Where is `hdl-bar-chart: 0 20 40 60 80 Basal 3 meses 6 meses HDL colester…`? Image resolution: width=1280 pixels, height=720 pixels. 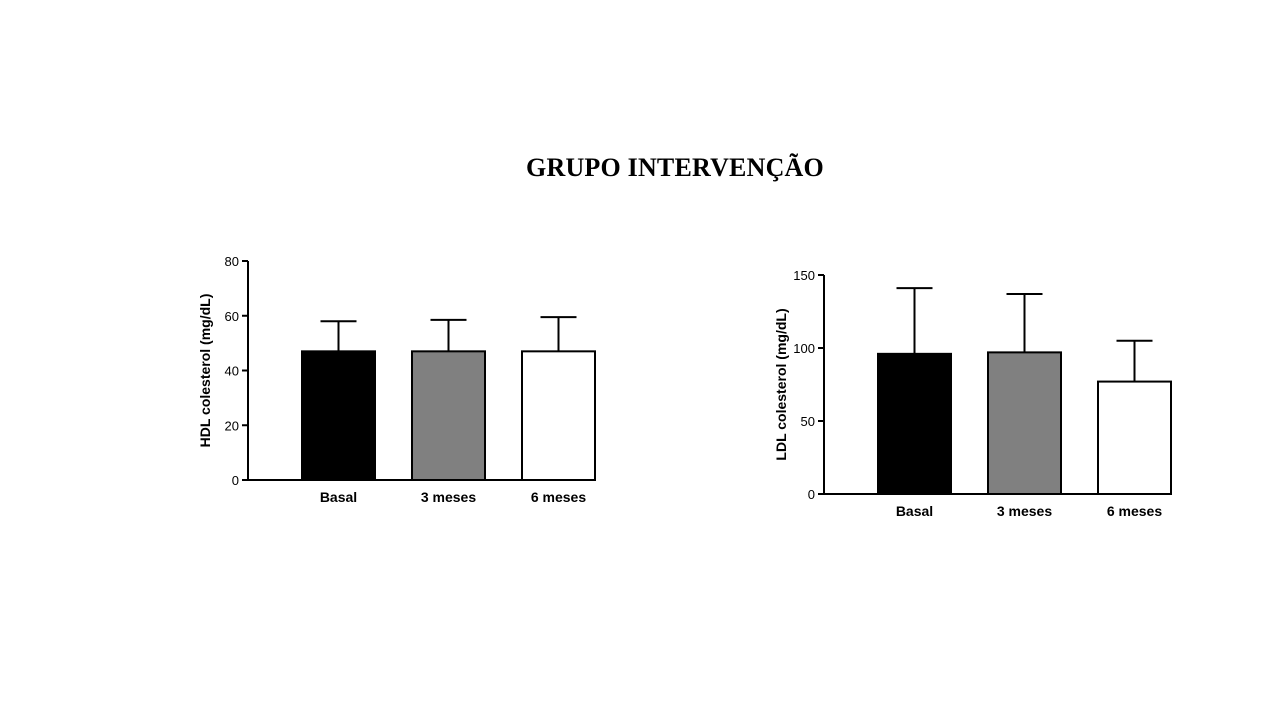
hdl-bar-chart: 0 20 40 60 80 Basal 3 meses 6 meses HDL colester… is located at coordinates (396, 379).